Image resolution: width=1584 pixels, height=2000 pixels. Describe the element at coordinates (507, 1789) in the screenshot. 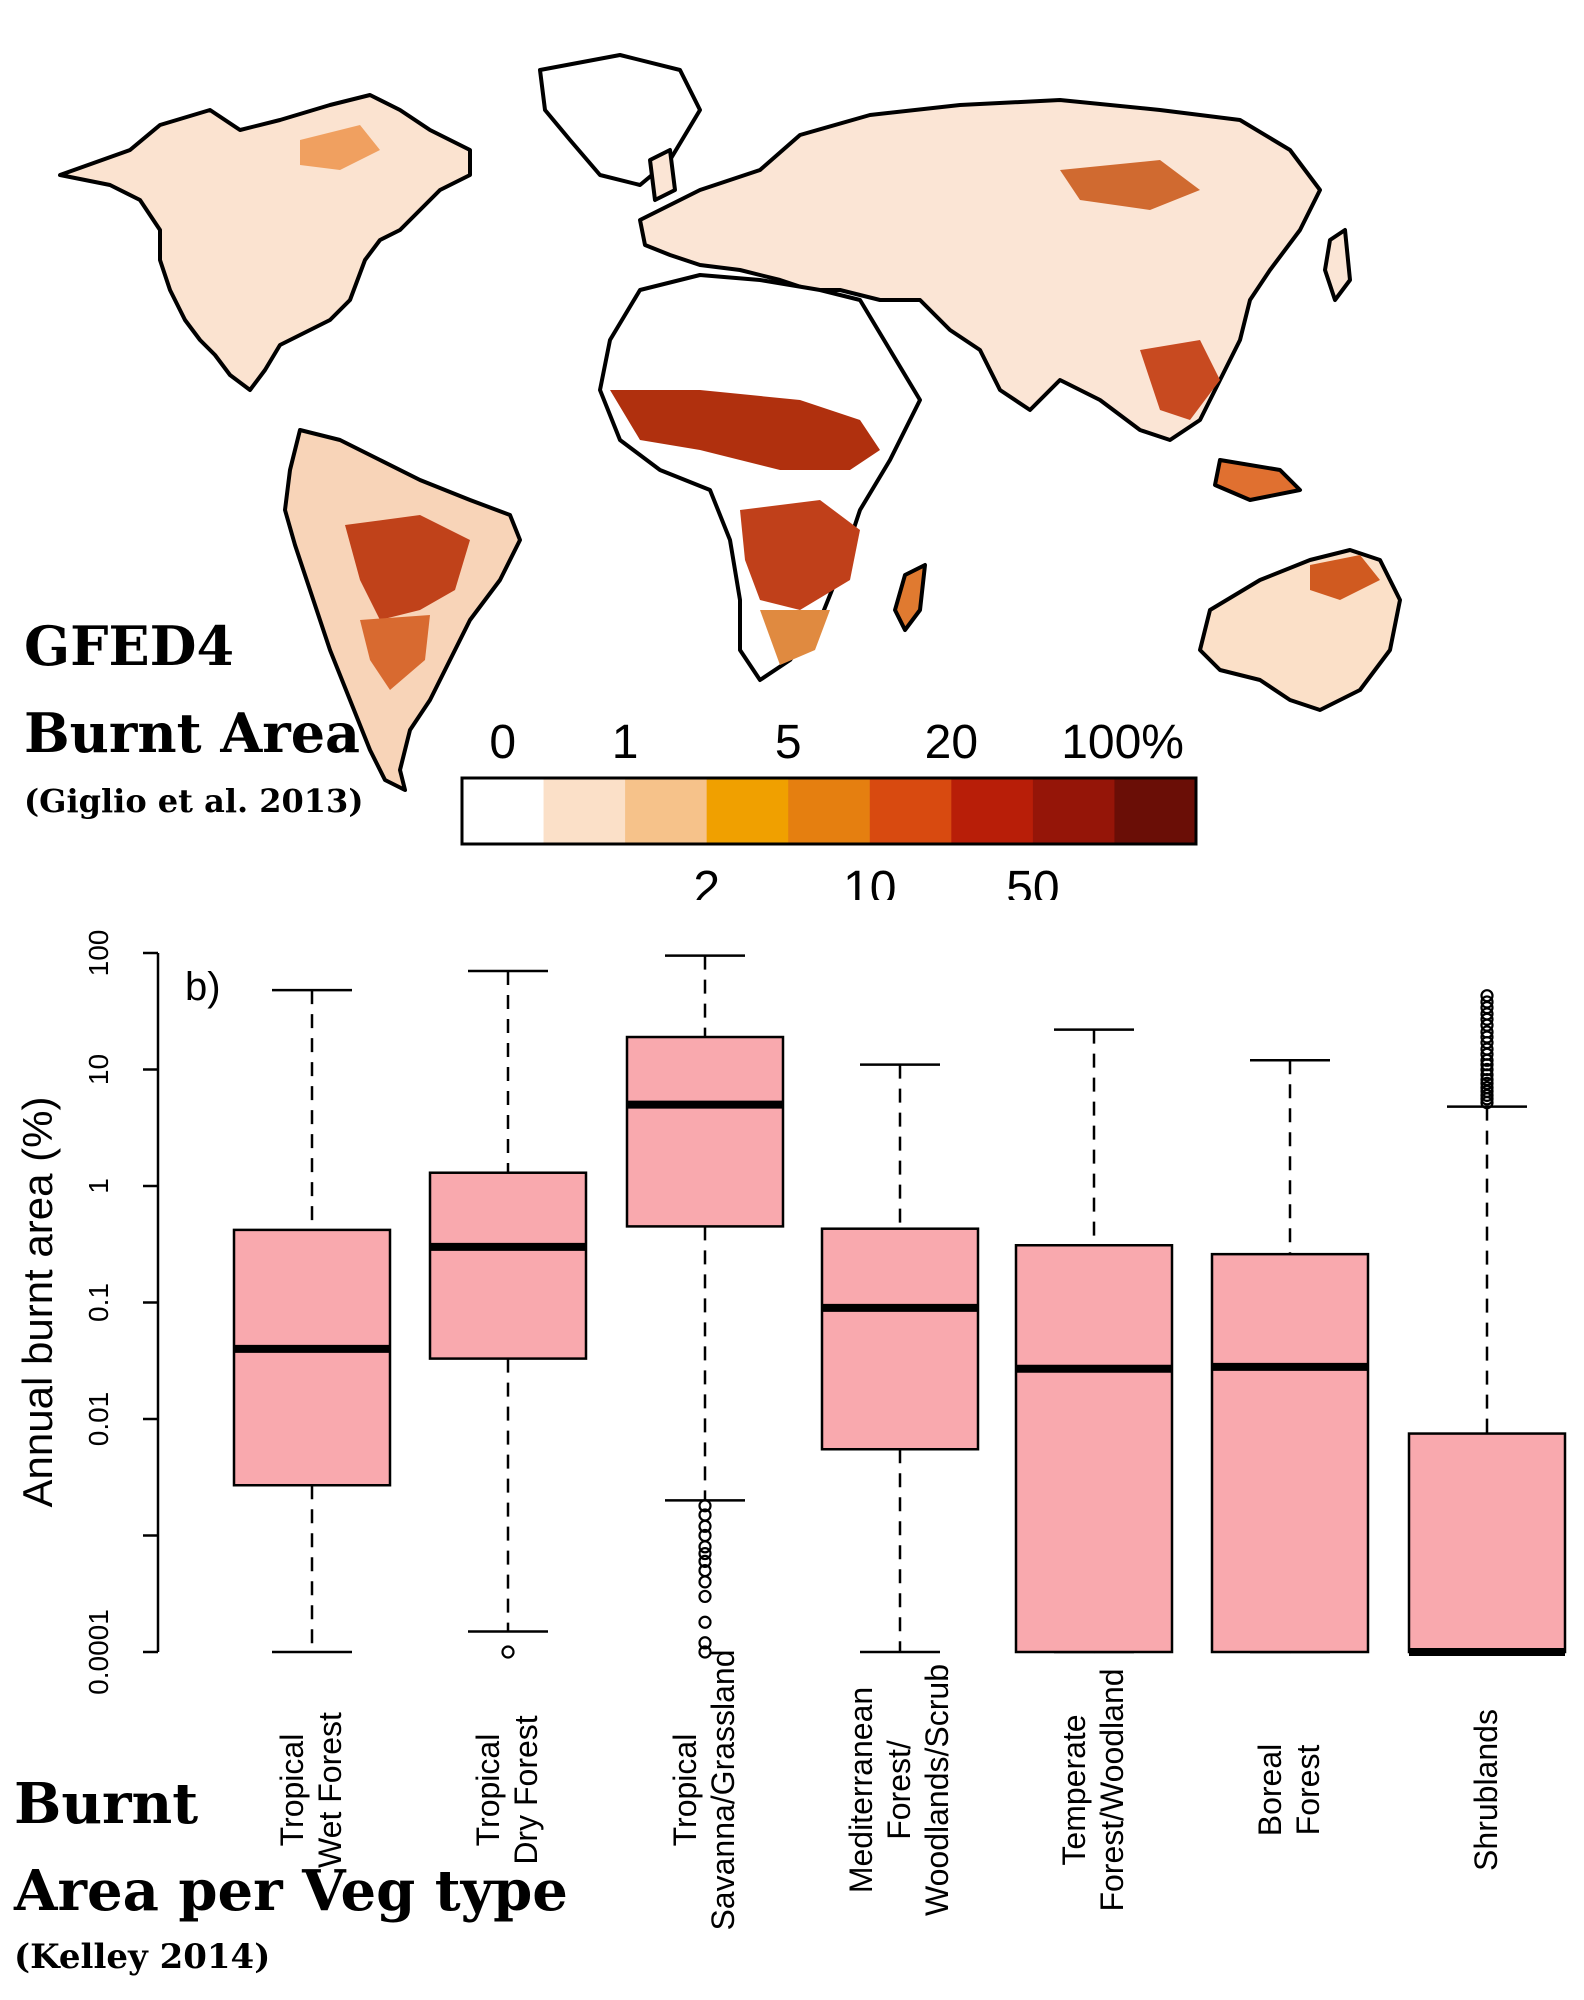

I see `x-category-label: TropicalDry Forest` at that location.